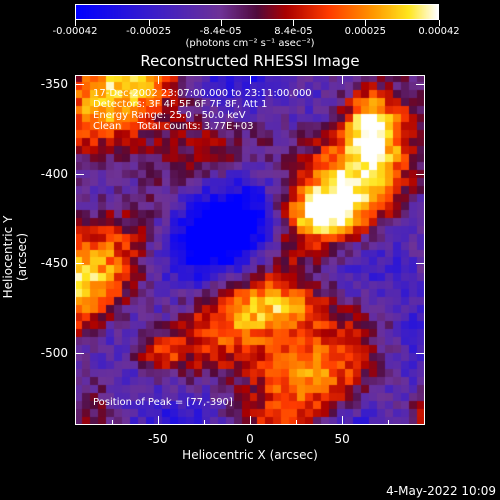  I want to click on timestamp: 4-May-2022 10:09, so click(441, 491).